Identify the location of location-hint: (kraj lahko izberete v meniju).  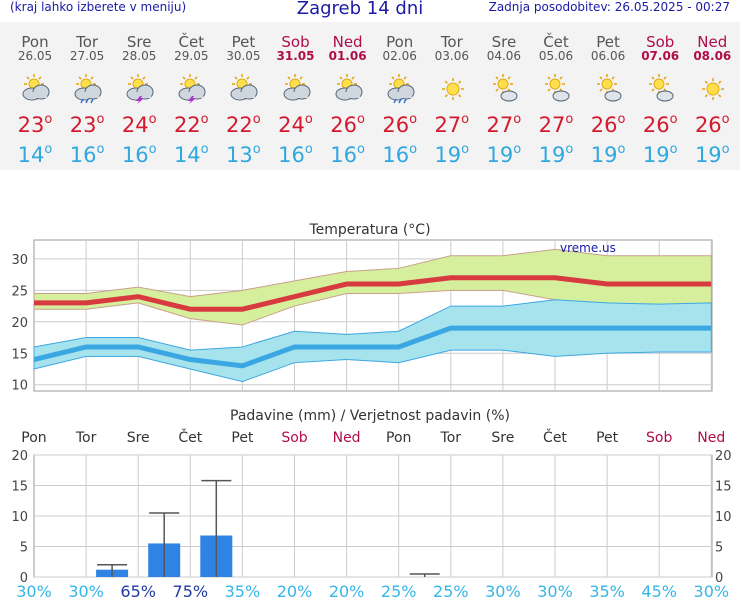
(98, 7).